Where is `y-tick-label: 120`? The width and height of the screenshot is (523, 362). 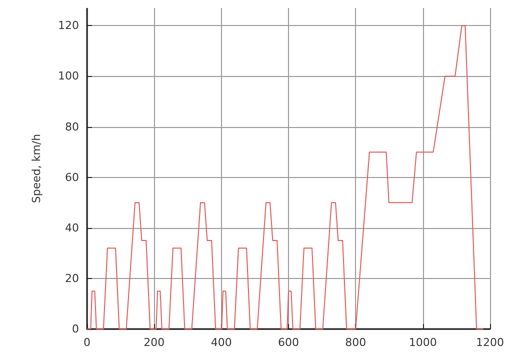 y-tick-label: 120 is located at coordinates (68, 25).